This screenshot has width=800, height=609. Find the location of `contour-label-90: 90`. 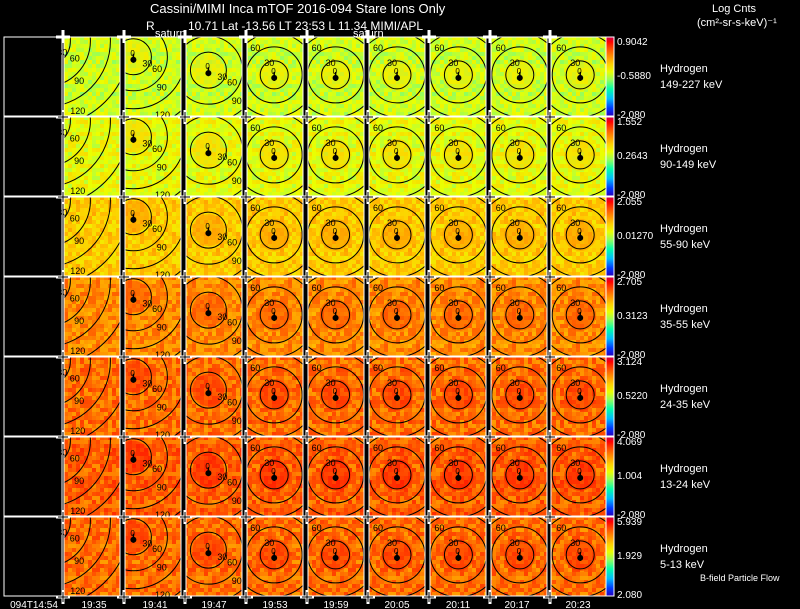

contour-label-90: 90 is located at coordinates (237, 581).